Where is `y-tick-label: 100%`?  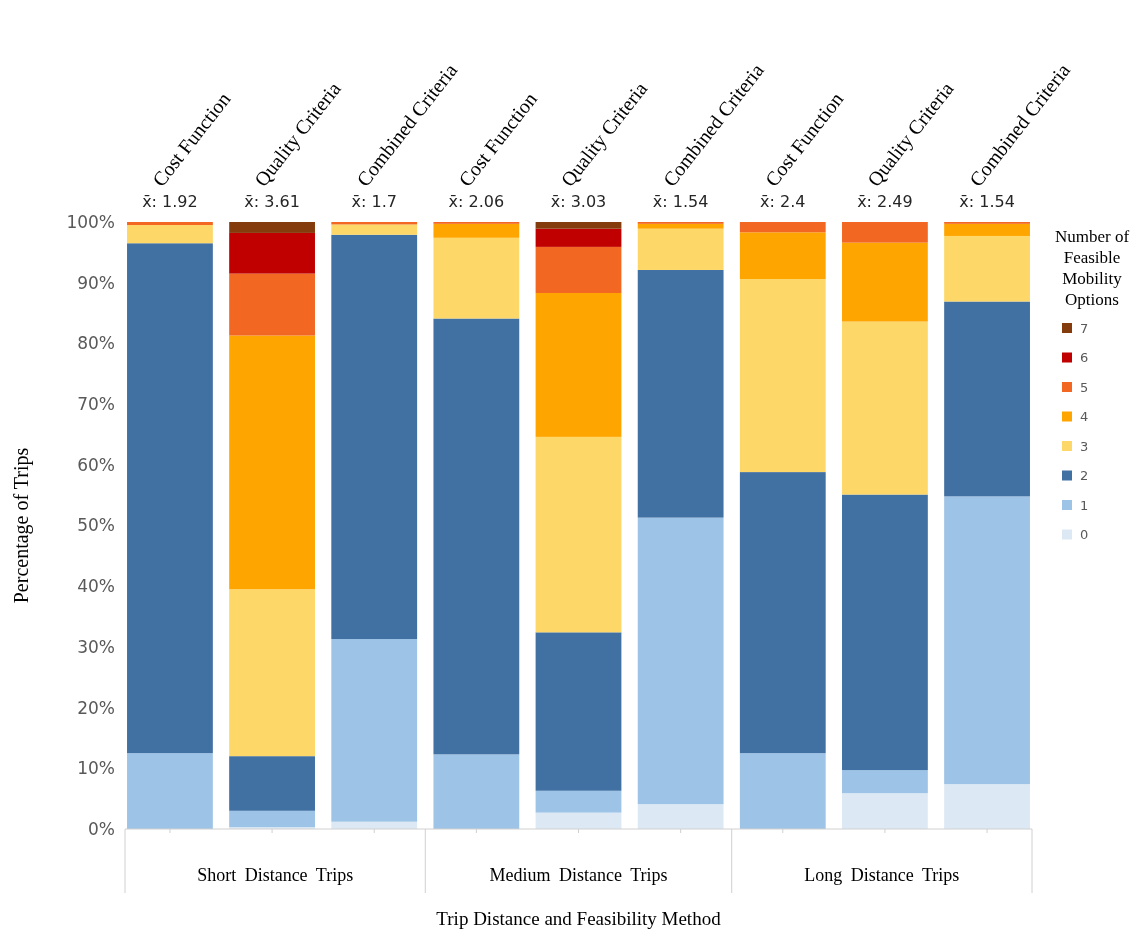 y-tick-label: 100% is located at coordinates (90, 221).